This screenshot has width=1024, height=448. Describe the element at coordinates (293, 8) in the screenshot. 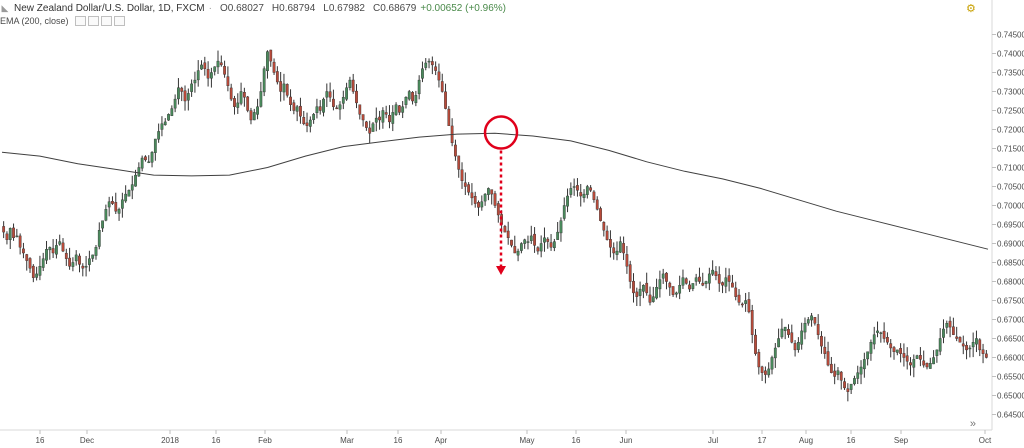

I see `high-value: H0.68794` at that location.